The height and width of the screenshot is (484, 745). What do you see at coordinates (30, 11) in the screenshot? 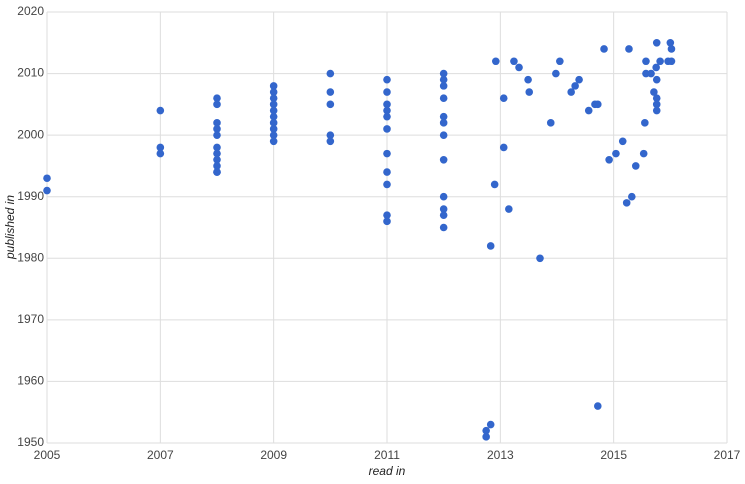
I see `y-tick-label: 2020` at bounding box center [30, 11].